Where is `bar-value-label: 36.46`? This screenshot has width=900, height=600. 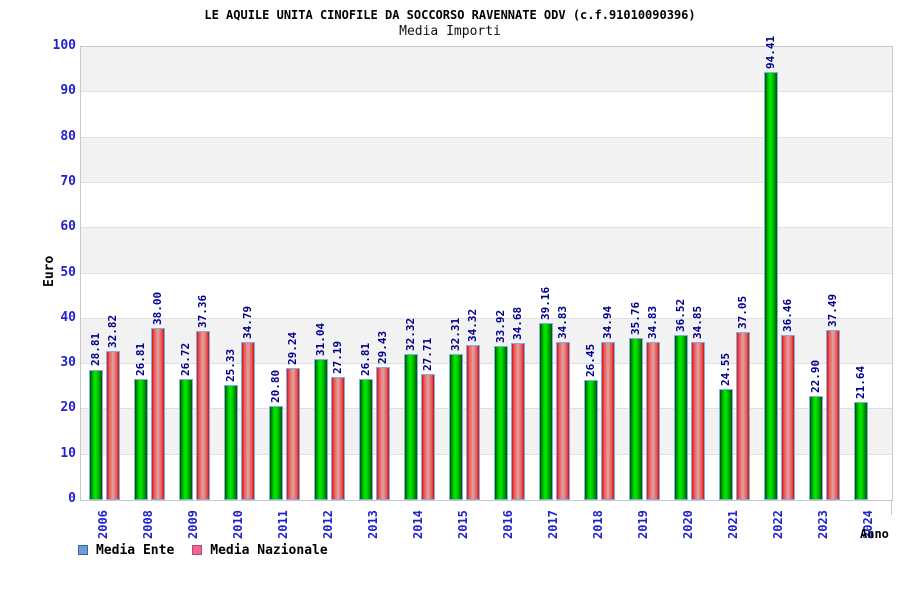 bar-value-label: 36.46 is located at coordinates (788, 315).